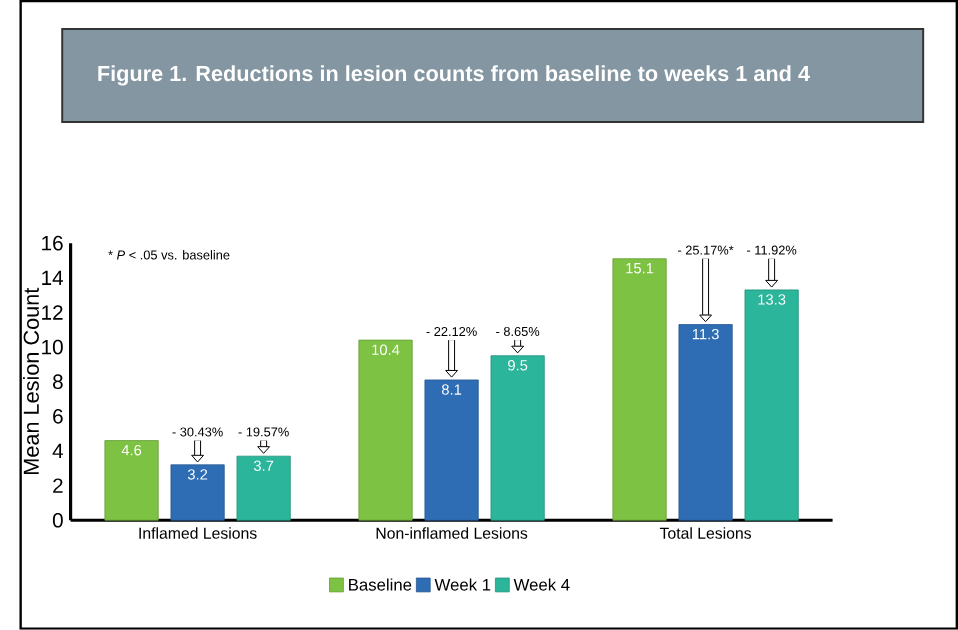 The image size is (958, 630). What do you see at coordinates (380, 584) in the screenshot?
I see `legend-label: Baseline` at bounding box center [380, 584].